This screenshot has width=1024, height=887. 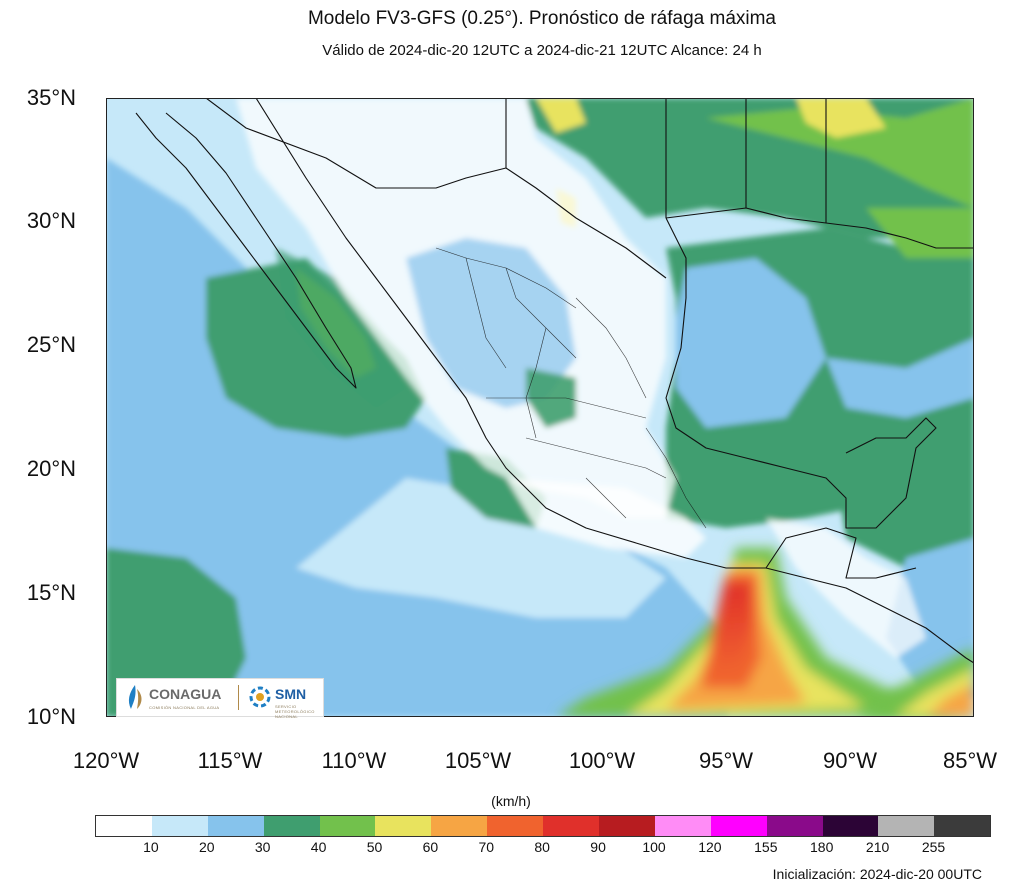 I want to click on smn-subtitle: SERVICIO METEOROLÓGICO NACIONAL, so click(x=295, y=711).